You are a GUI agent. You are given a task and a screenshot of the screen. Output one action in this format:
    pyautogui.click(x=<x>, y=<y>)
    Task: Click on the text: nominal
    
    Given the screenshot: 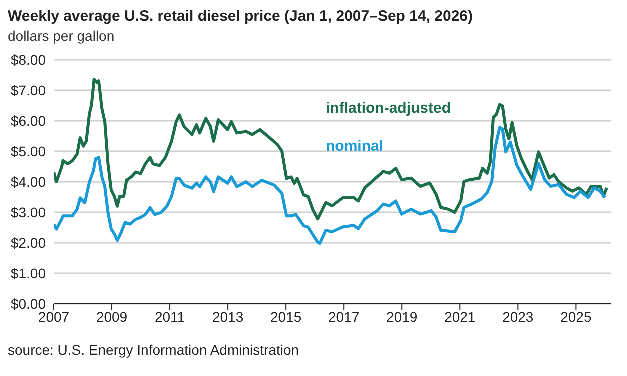 What is the action you would take?
    pyautogui.click(x=355, y=146)
    